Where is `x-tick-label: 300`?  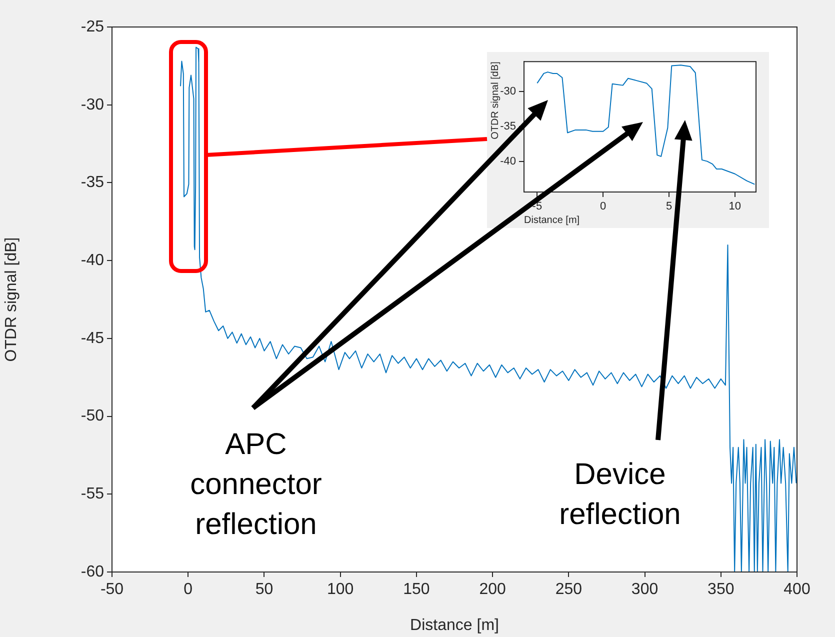
x-tick-label: 300 is located at coordinates (644, 589).